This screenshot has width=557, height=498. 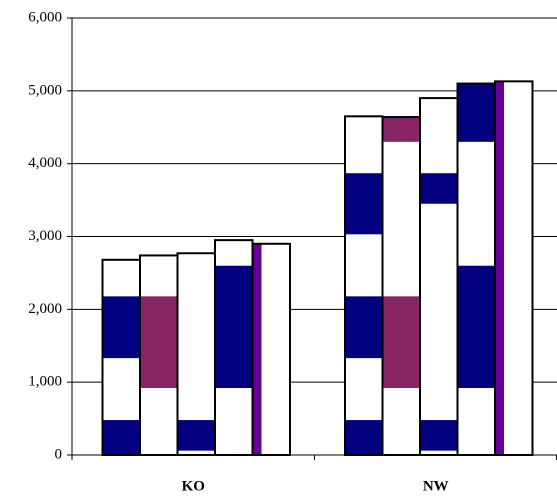 I want to click on x-tick-label: NW, so click(x=436, y=486).